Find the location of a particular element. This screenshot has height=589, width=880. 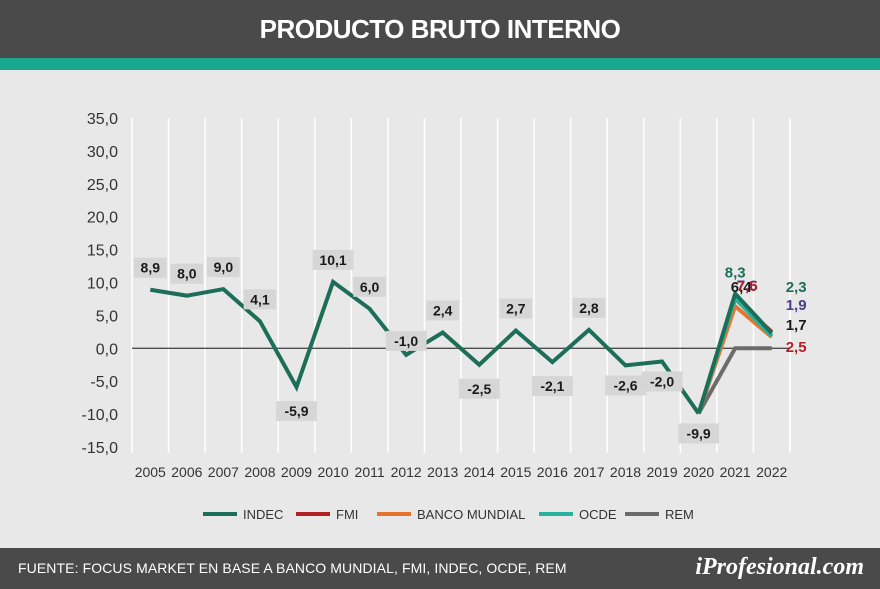

data-label: -5,9 is located at coordinates (296, 411).